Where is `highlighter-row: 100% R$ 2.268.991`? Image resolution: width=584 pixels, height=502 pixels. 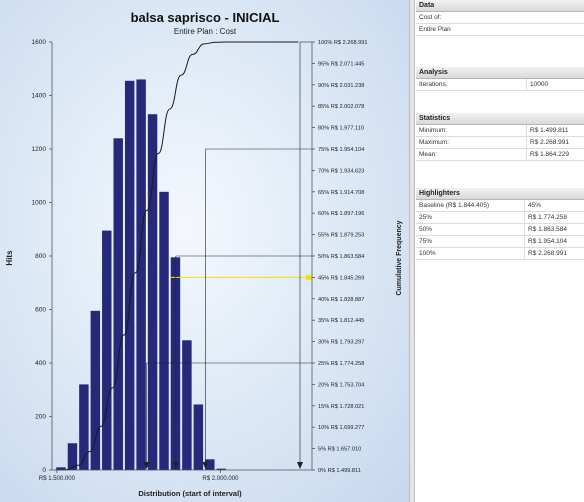
highlighter-row: 100% R$ 2.268.991 is located at coordinates (500, 254).